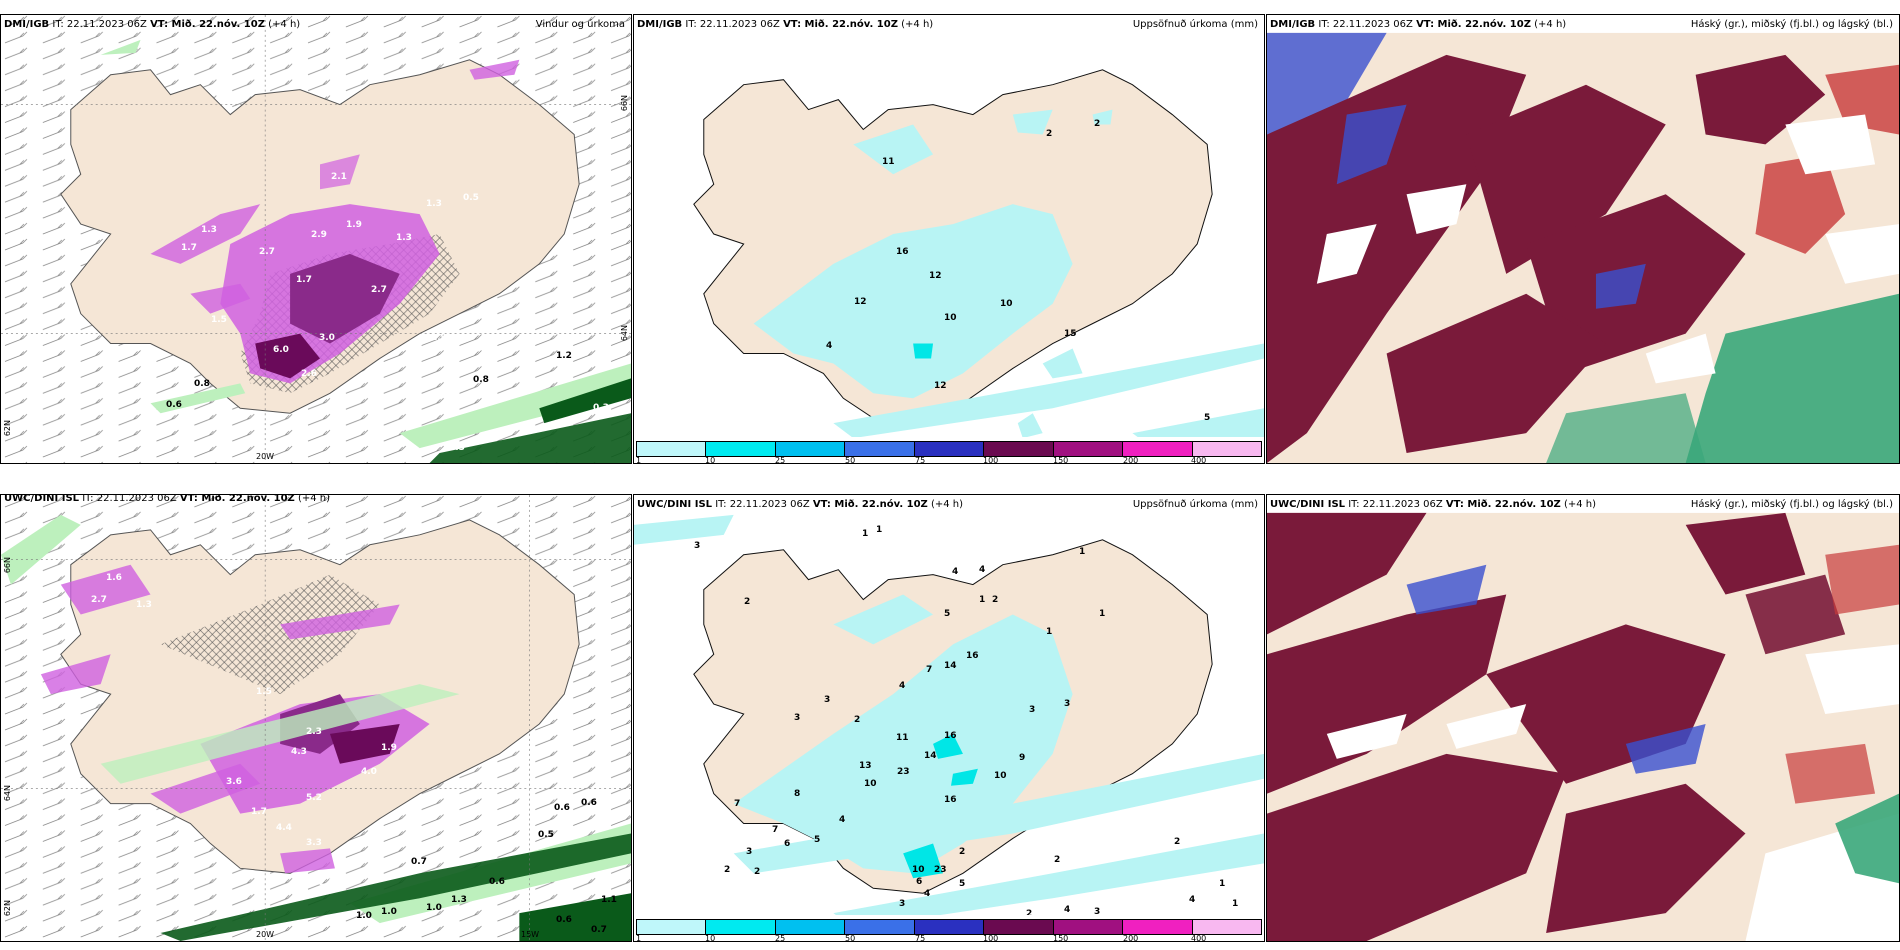 The image size is (1900, 950). What do you see at coordinates (1195, 504) in the screenshot?
I see `panel-header-right: Uppsöfnuð úrkoma (mm)` at bounding box center [1195, 504].